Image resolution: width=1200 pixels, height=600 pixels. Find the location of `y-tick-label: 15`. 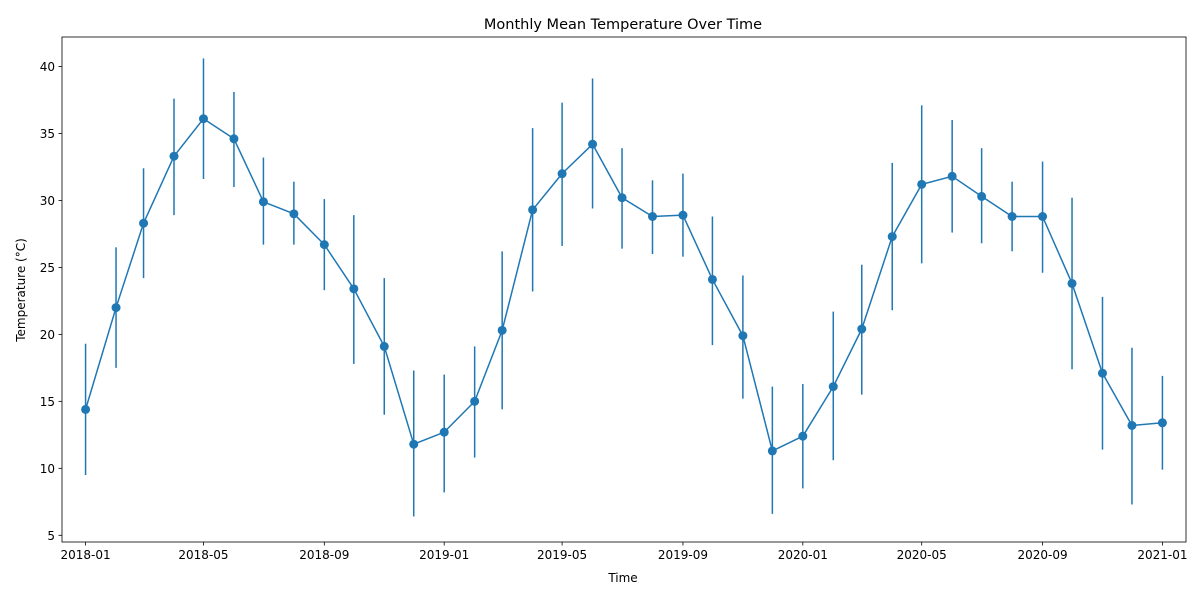

y-tick-label: 15 is located at coordinates (47, 402).